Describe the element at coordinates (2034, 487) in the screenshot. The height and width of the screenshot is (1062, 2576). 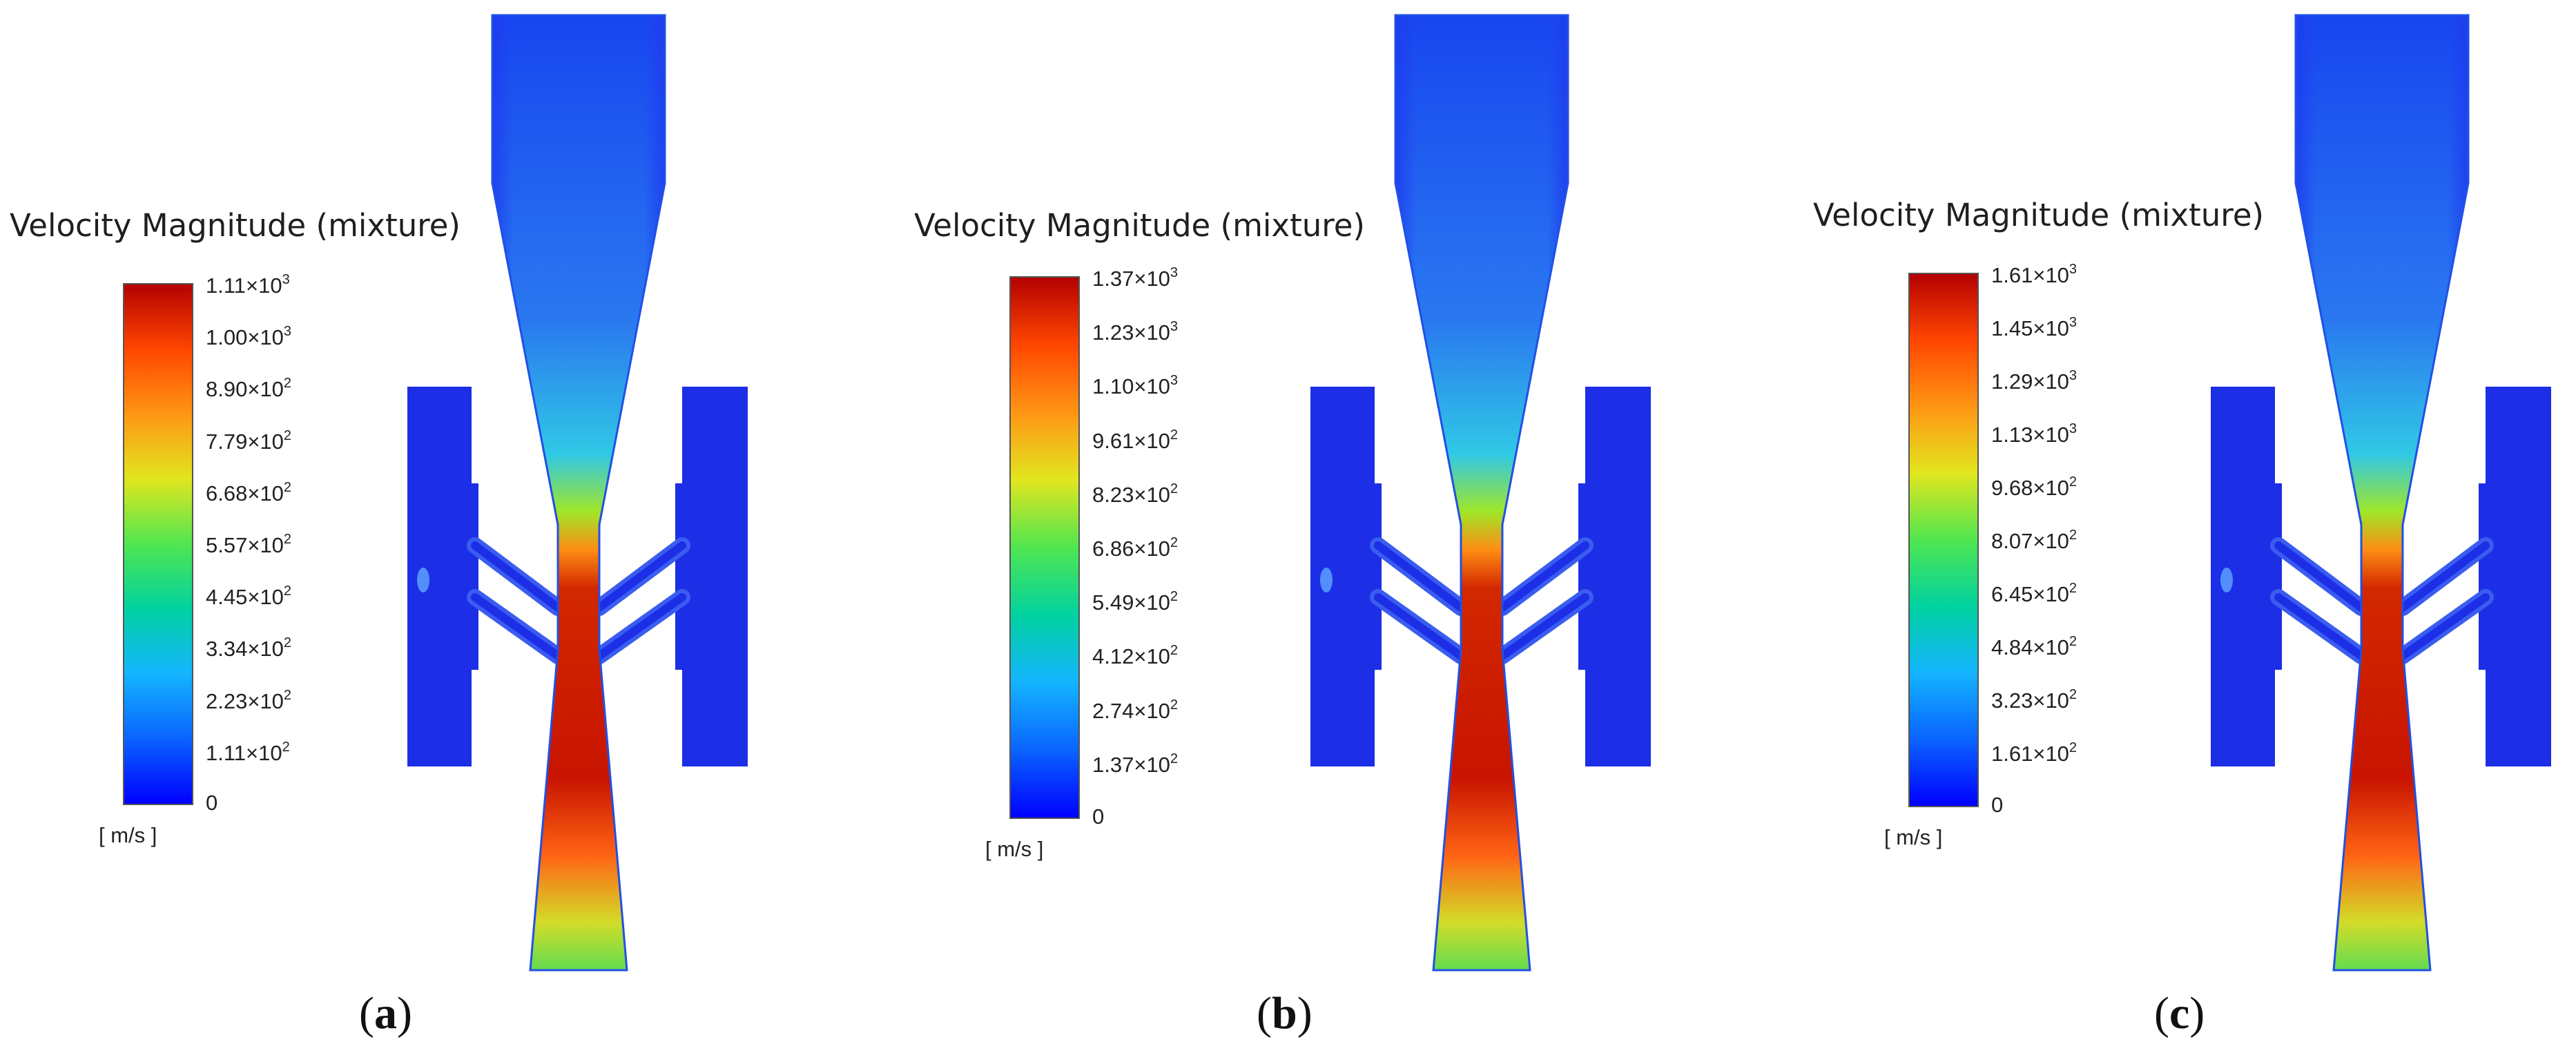
I see `colorbar-tick-label: 9.68×10²` at that location.